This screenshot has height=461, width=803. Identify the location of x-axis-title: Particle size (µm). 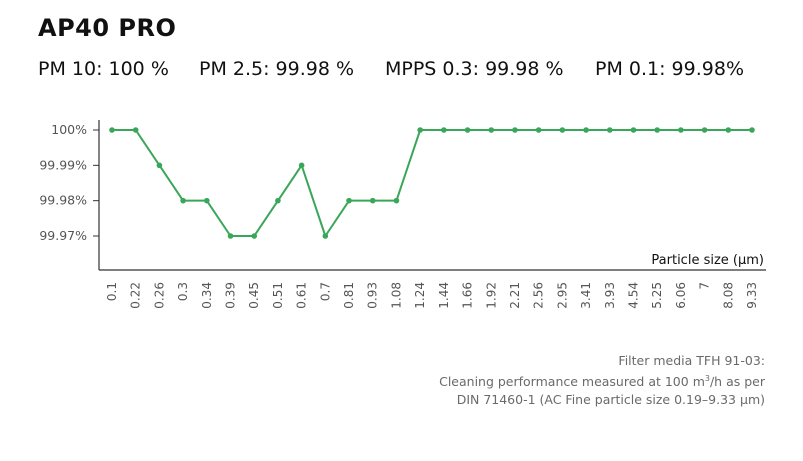
(707, 260).